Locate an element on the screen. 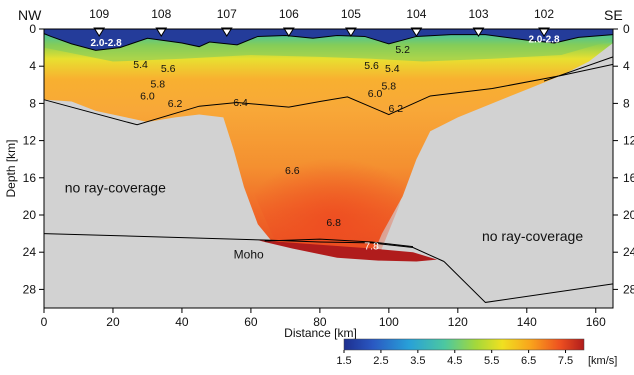 This screenshot has width=634, height=375. x-tick-label: 120 is located at coordinates (458, 322).